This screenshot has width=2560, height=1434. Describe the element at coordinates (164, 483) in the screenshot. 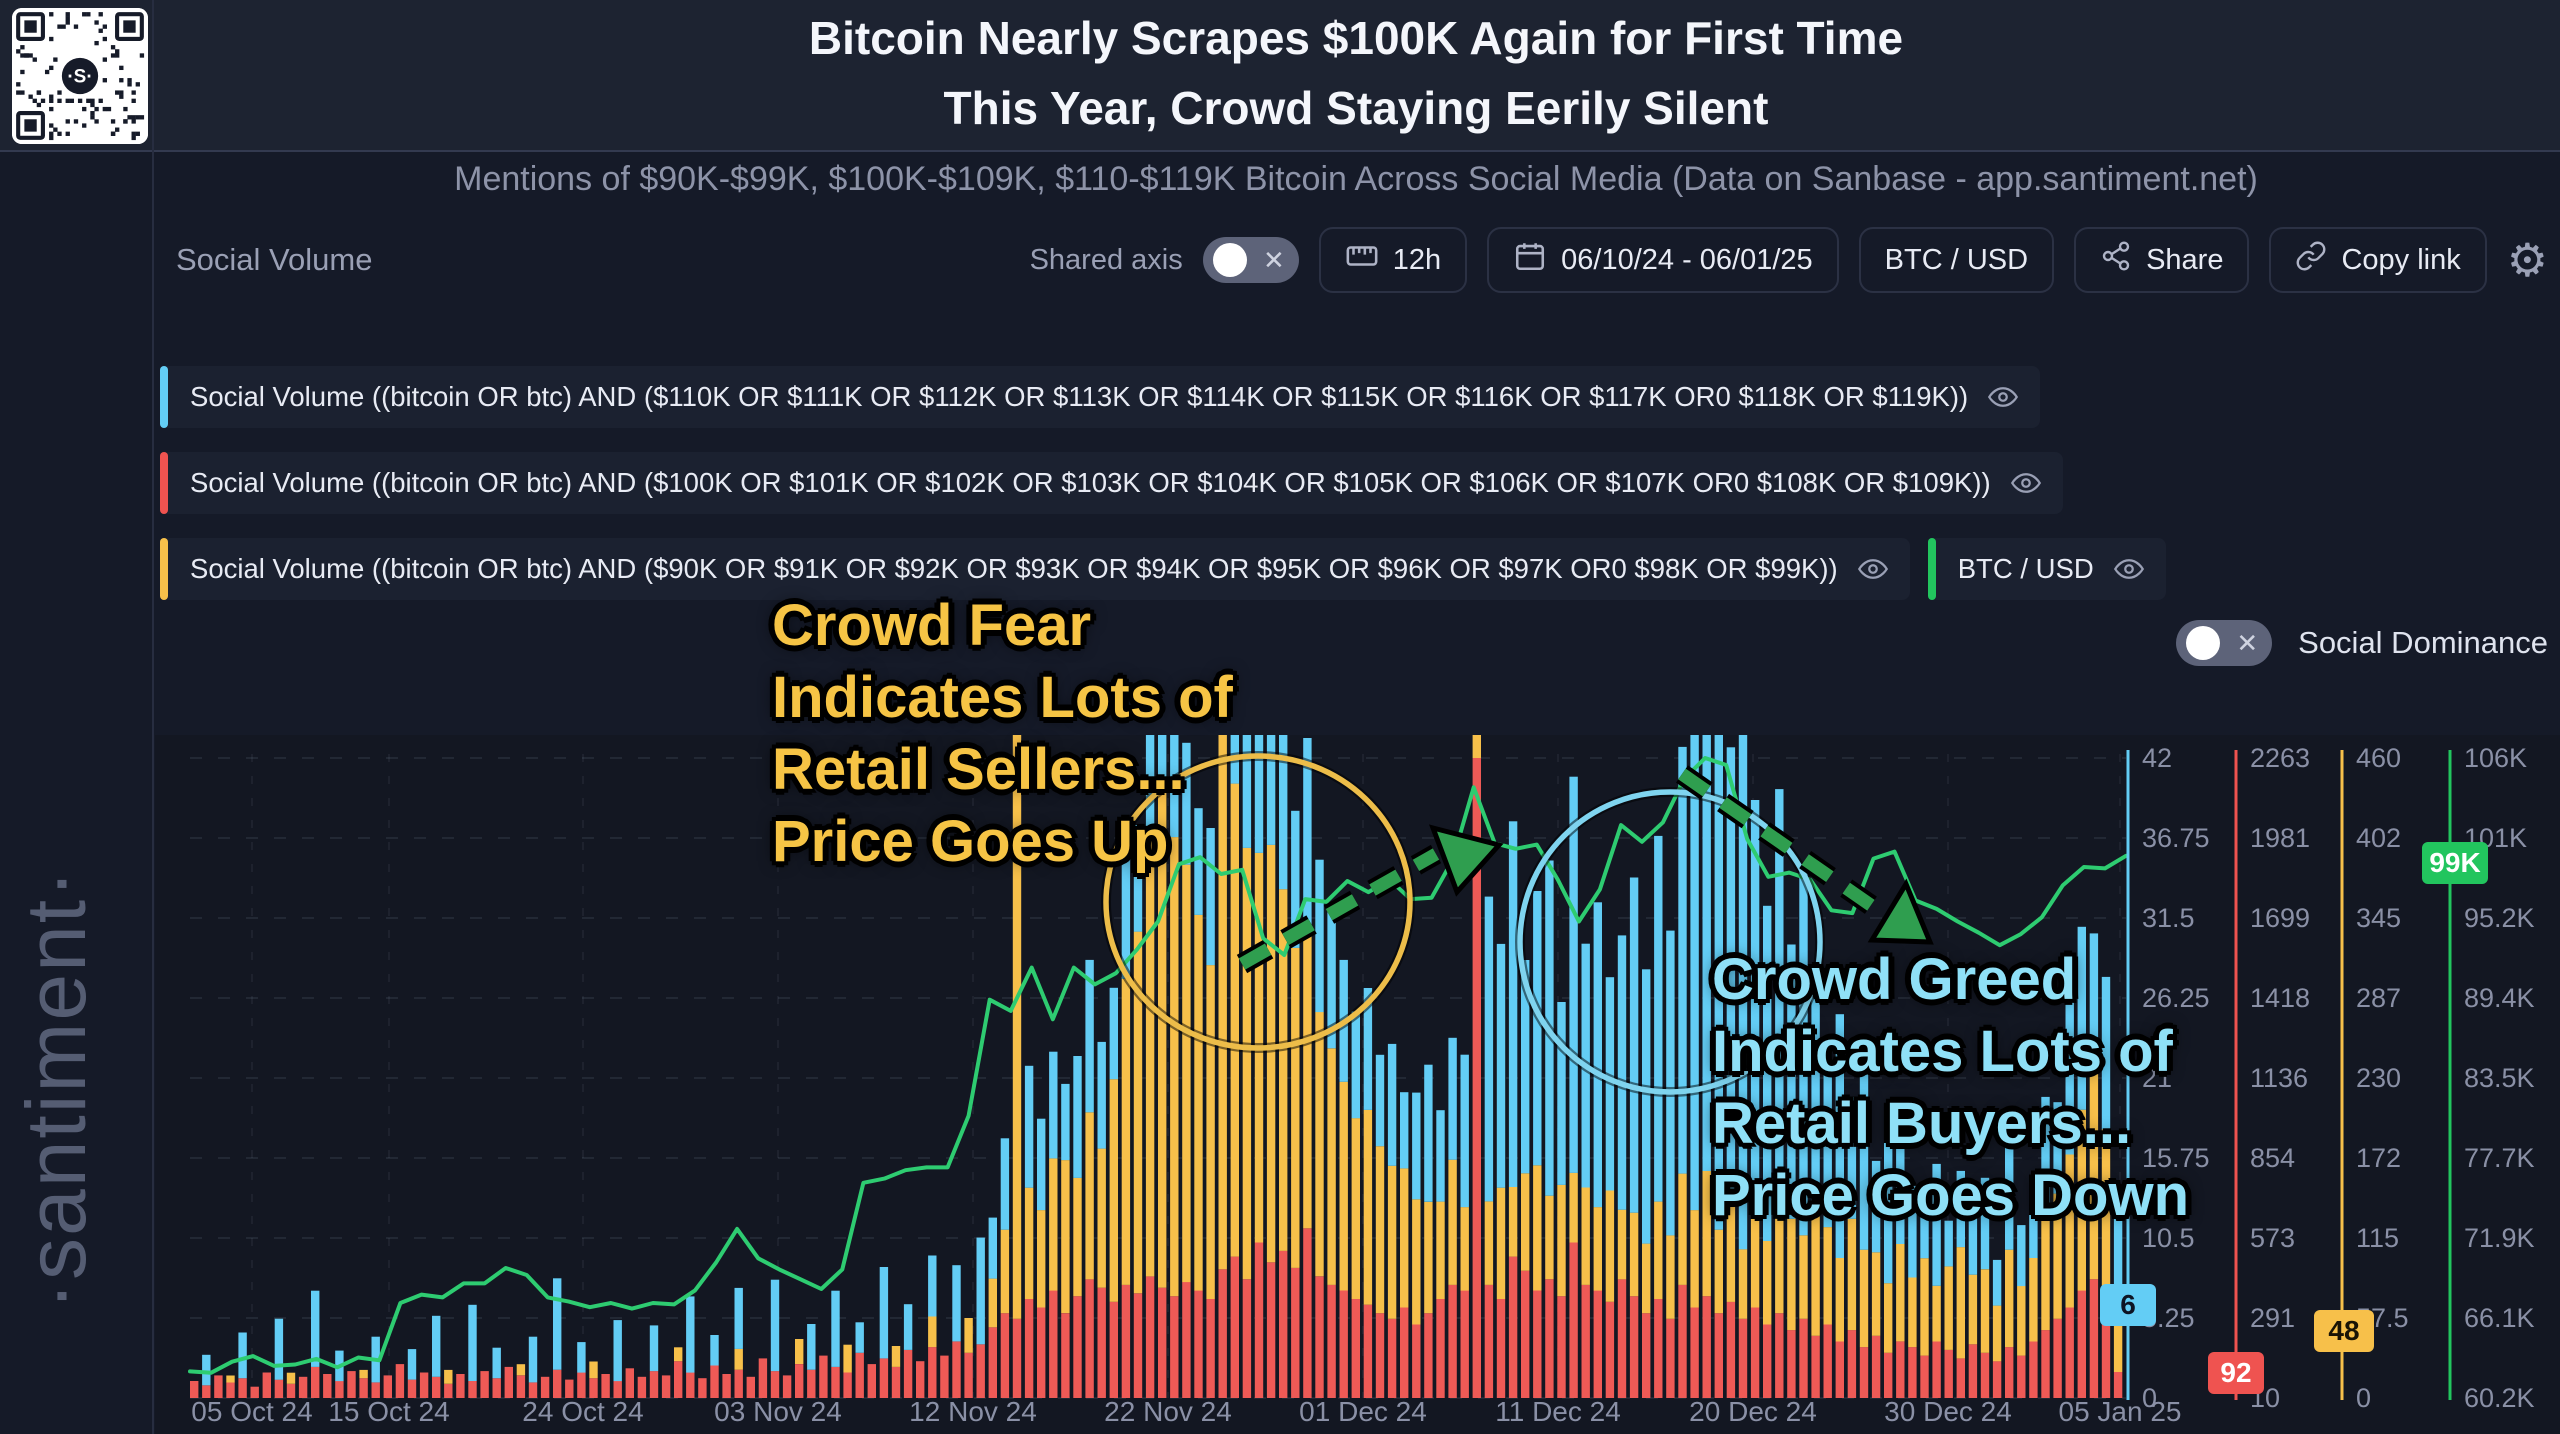

I see `legend-color-bar-red` at that location.